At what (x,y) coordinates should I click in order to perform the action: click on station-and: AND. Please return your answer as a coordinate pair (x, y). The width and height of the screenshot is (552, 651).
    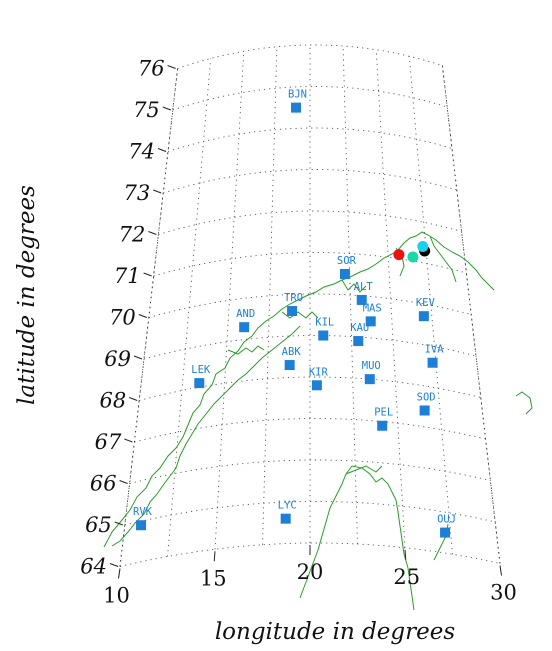
    Looking at the image, I should click on (245, 320).